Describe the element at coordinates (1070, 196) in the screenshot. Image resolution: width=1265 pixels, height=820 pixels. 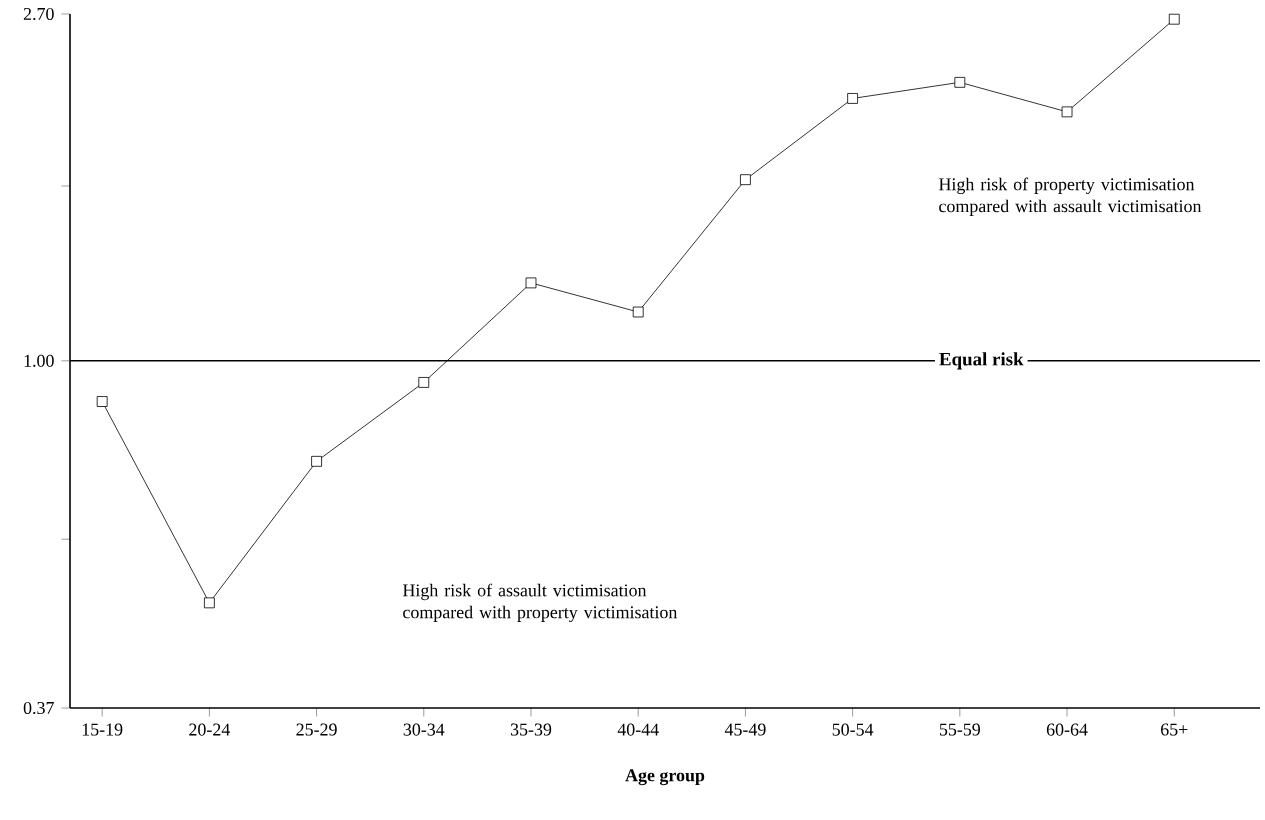
I see `annotation: High risk of property victimisation compared with assault victimisation` at that location.